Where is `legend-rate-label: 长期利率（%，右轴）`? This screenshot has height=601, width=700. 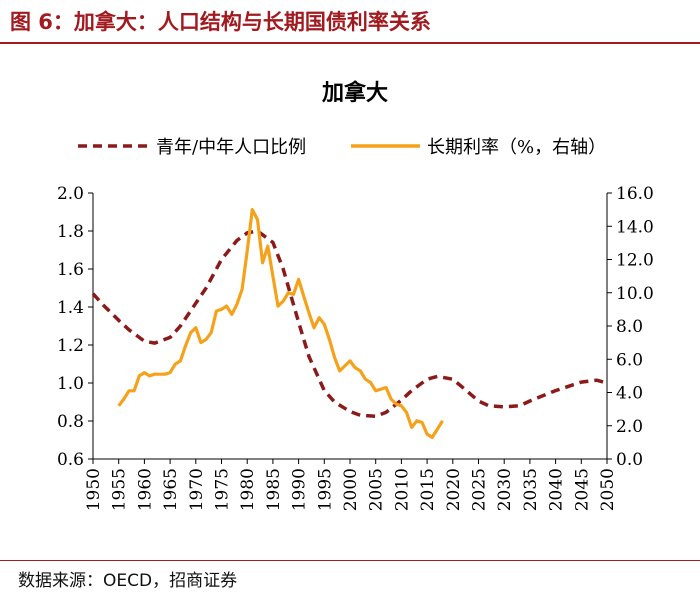
legend-rate-label: 长期利率（%，右轴） is located at coordinates (516, 147).